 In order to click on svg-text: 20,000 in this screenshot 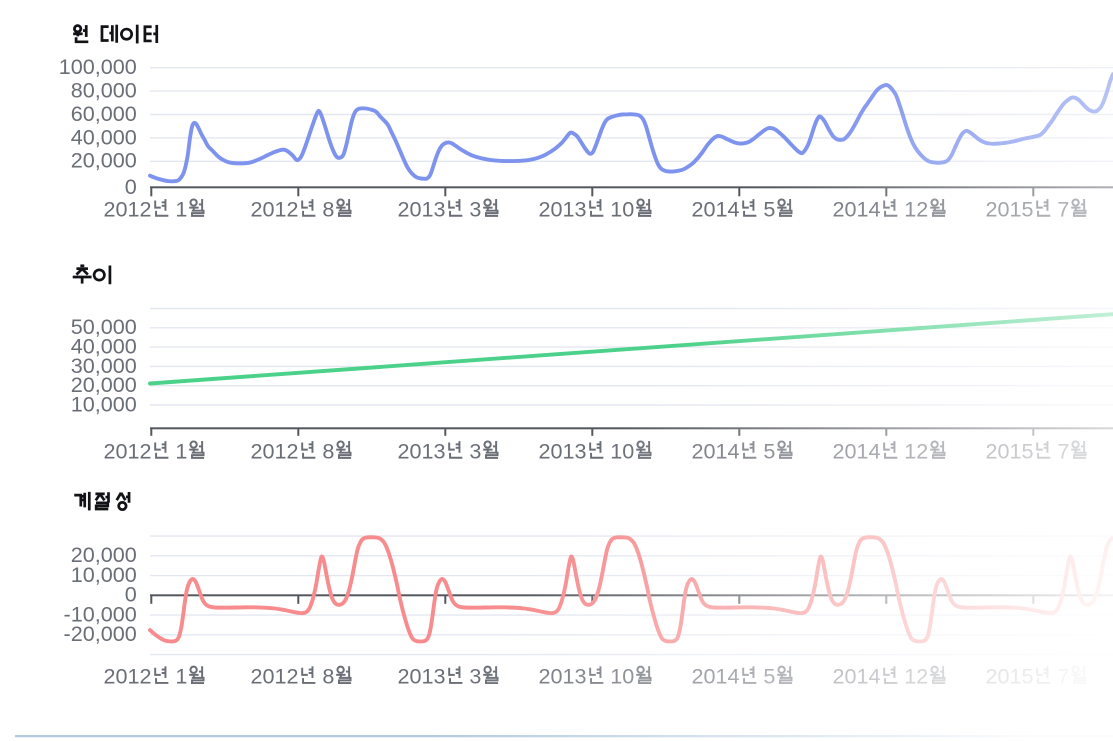, I will do `click(104, 160)`.